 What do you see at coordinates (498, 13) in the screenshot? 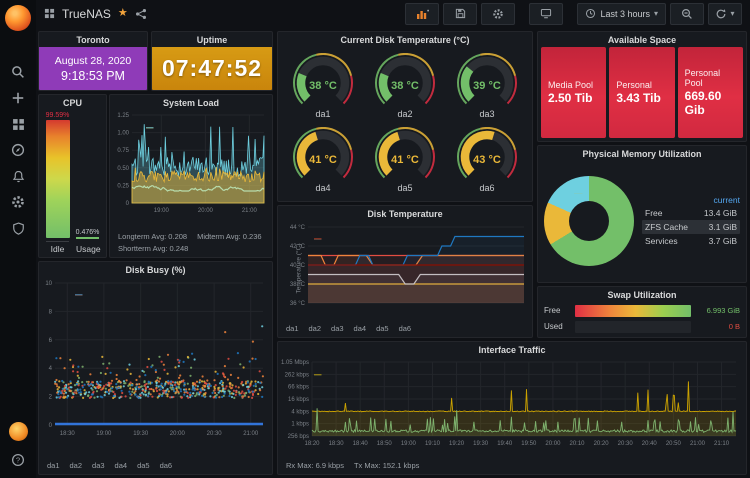
I see `dashboard-settings-button` at bounding box center [498, 13].